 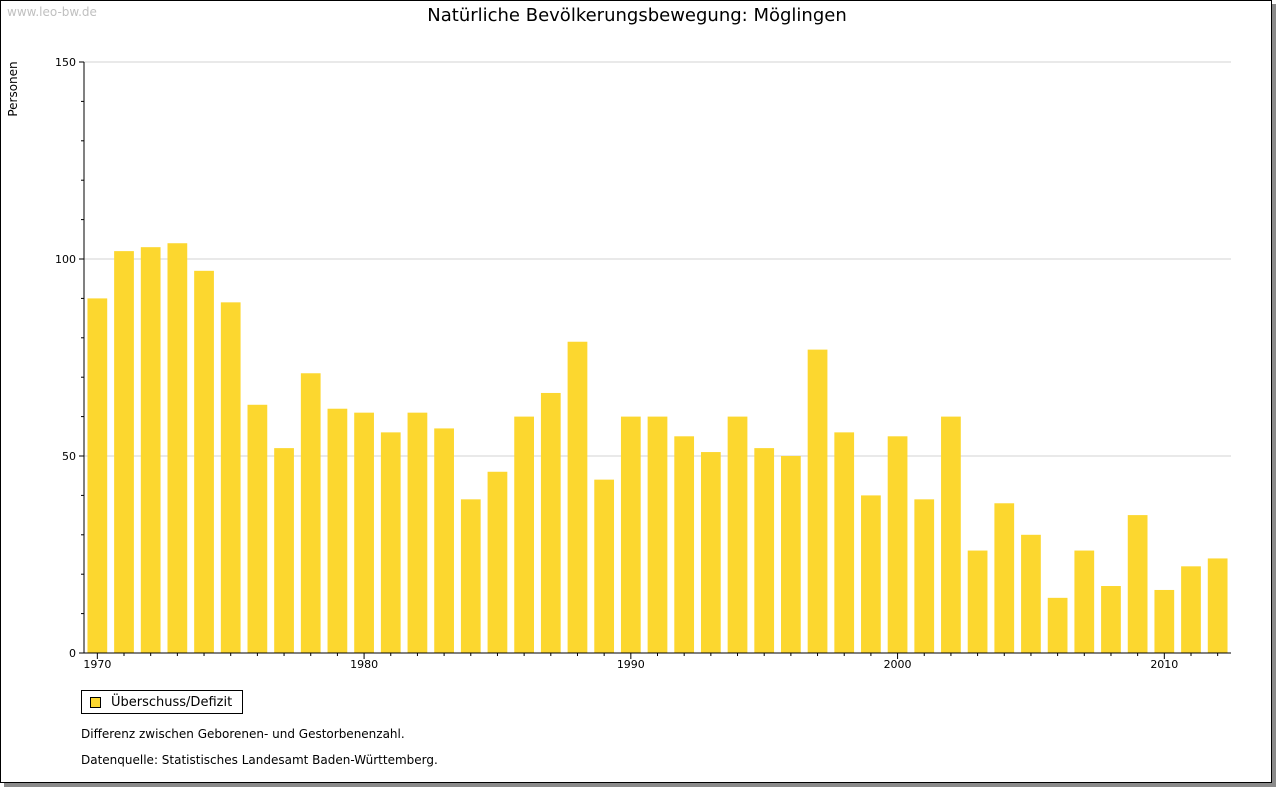 What do you see at coordinates (844, 542) in the screenshot?
I see `bar-1998` at bounding box center [844, 542].